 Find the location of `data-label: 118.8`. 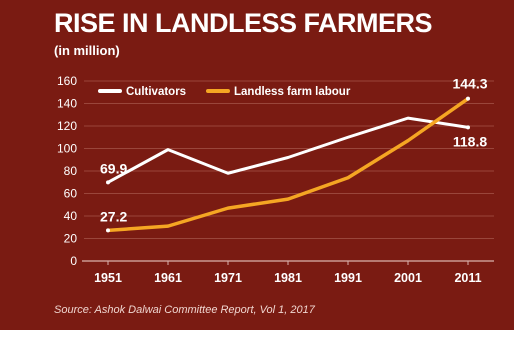

data-label: 118.8 is located at coordinates (470, 141).